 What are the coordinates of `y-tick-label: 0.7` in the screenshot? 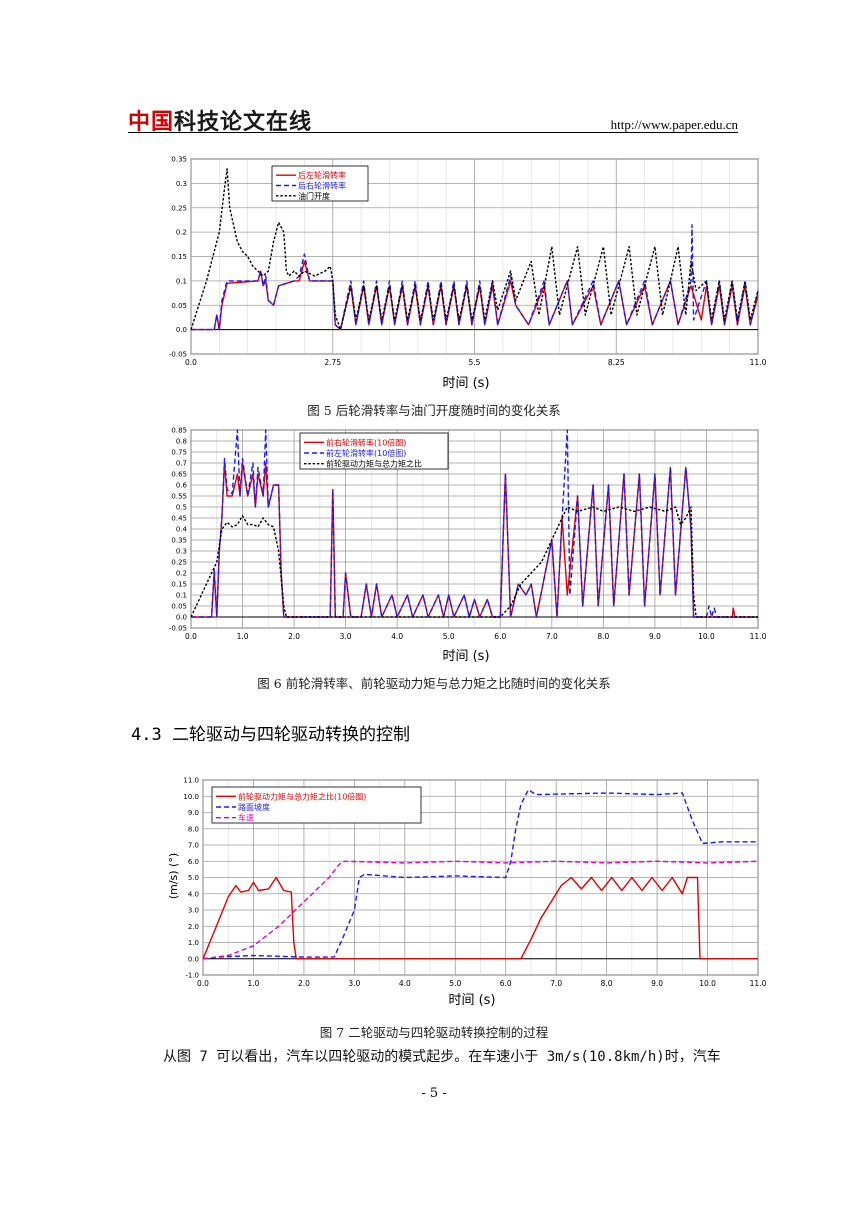 It's located at (181, 464).